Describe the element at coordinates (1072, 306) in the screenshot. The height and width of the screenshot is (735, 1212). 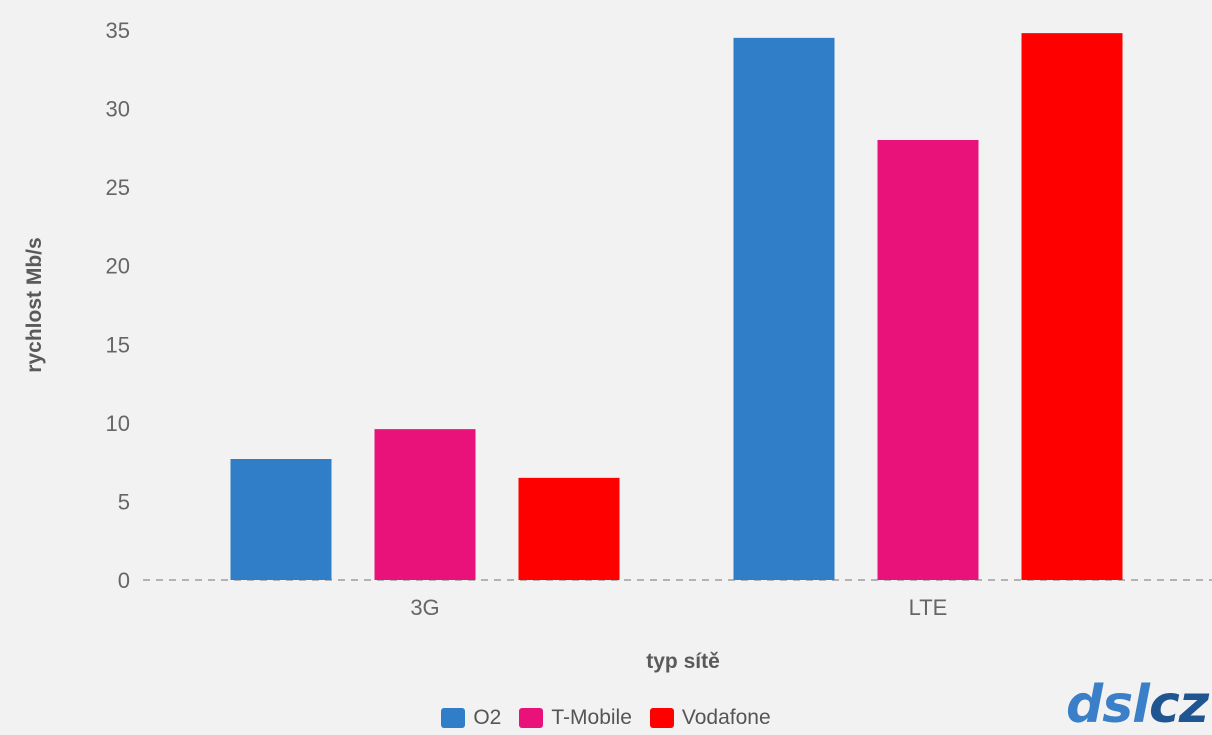
I see `bar-vodafone-lte` at that location.